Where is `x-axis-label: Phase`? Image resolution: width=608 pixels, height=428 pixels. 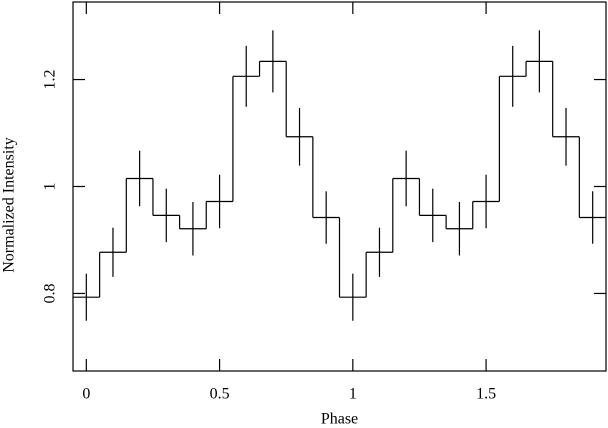 x-axis-label: Phase is located at coordinates (339, 419).